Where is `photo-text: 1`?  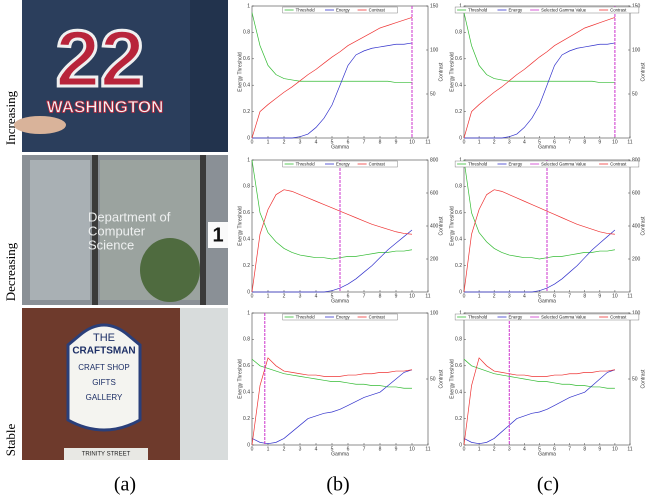 photo-text: 1 is located at coordinates (217, 235).